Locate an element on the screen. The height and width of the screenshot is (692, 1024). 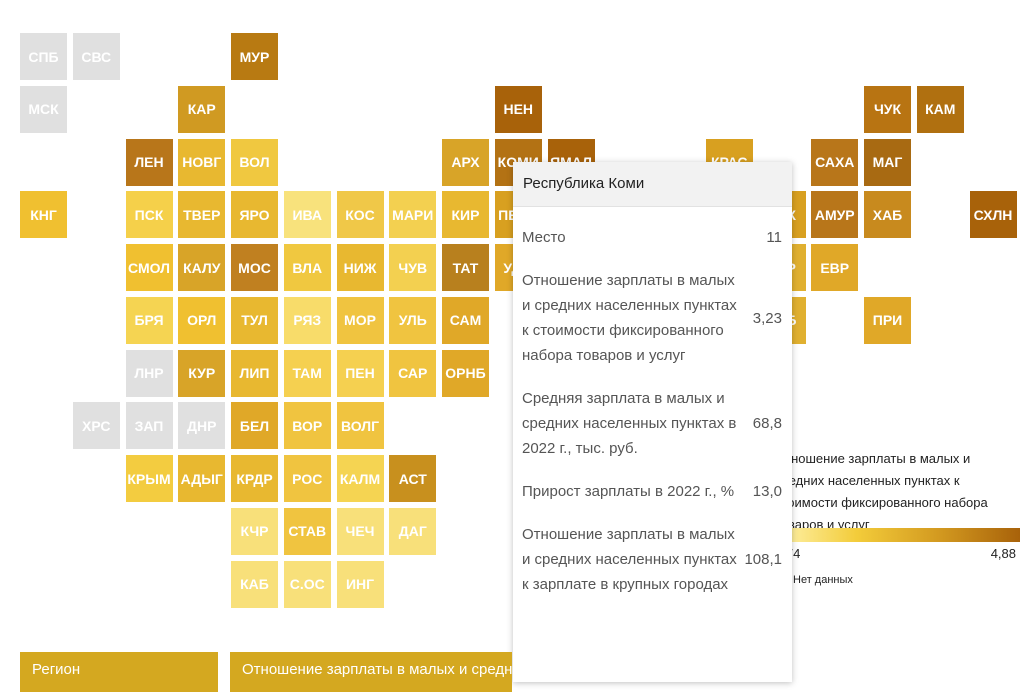
region-tile: КРЫМ is located at coordinates (149, 478).